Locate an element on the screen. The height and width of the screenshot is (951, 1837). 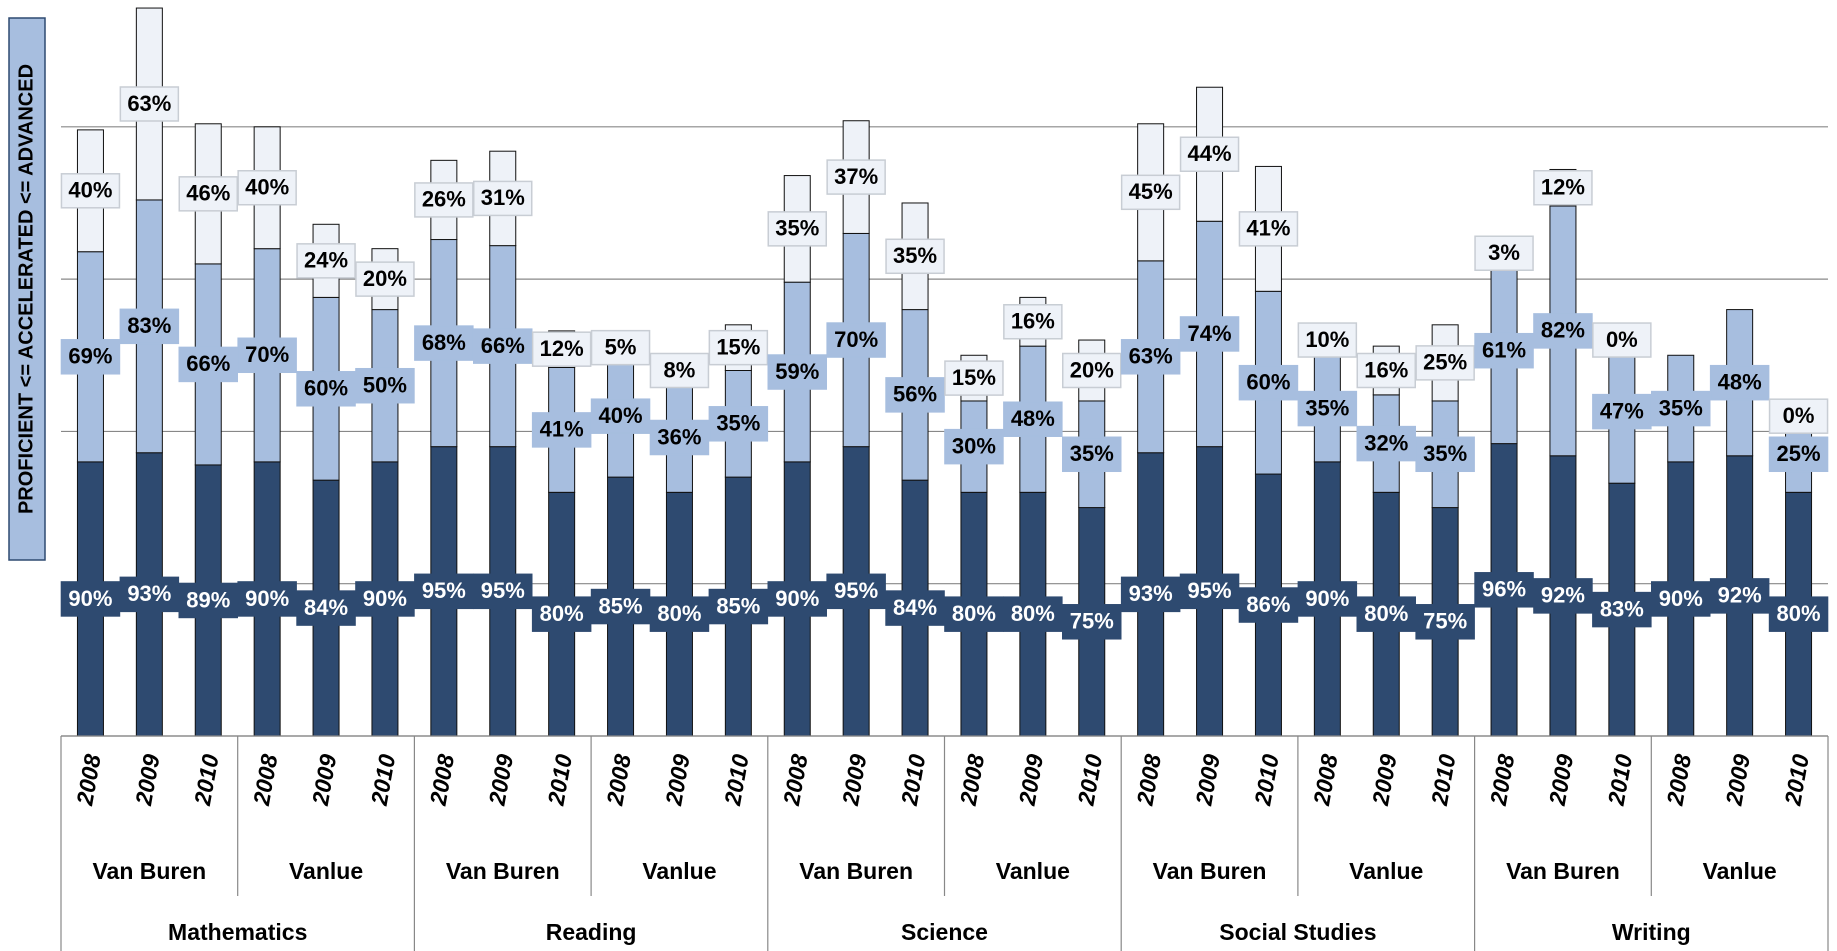
value-label: 20% is located at coordinates (1092, 369).